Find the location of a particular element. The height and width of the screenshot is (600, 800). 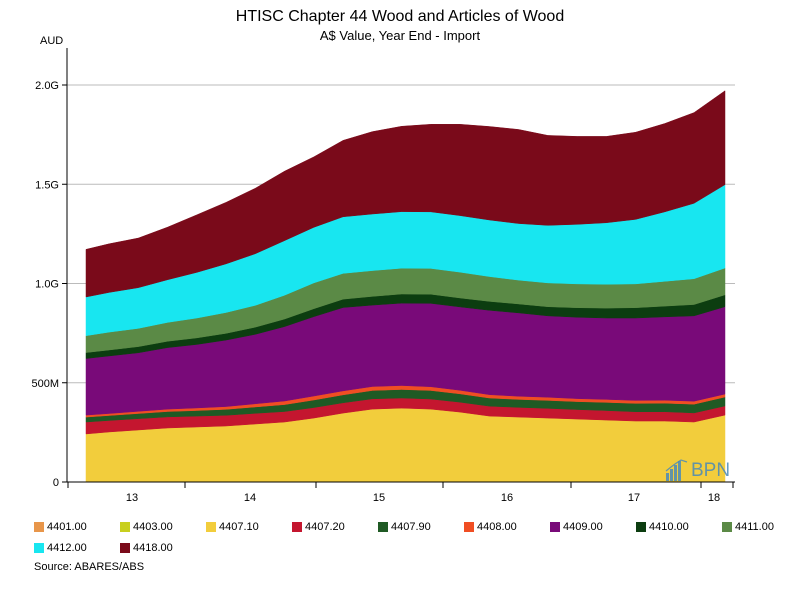

legend-item: 4407.90 is located at coordinates (404, 527).